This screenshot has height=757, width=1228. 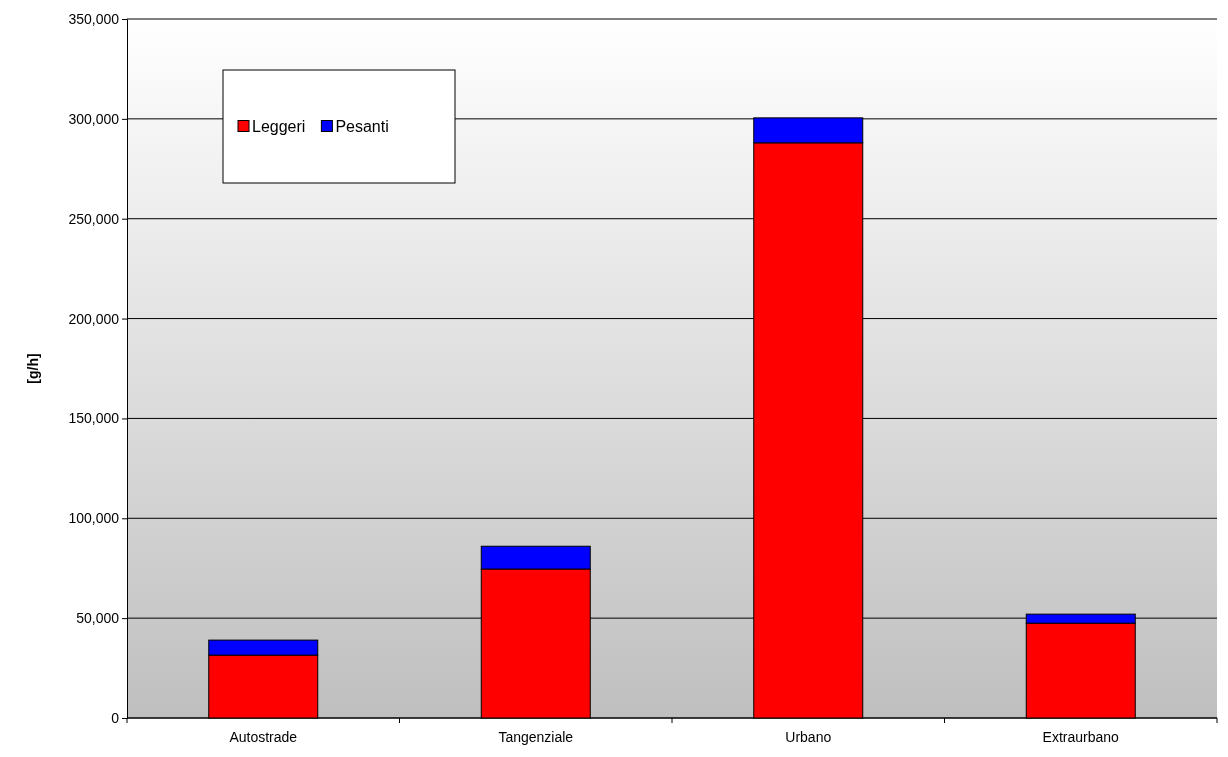 What do you see at coordinates (808, 736) in the screenshot?
I see `x-tick-label: Urbano` at bounding box center [808, 736].